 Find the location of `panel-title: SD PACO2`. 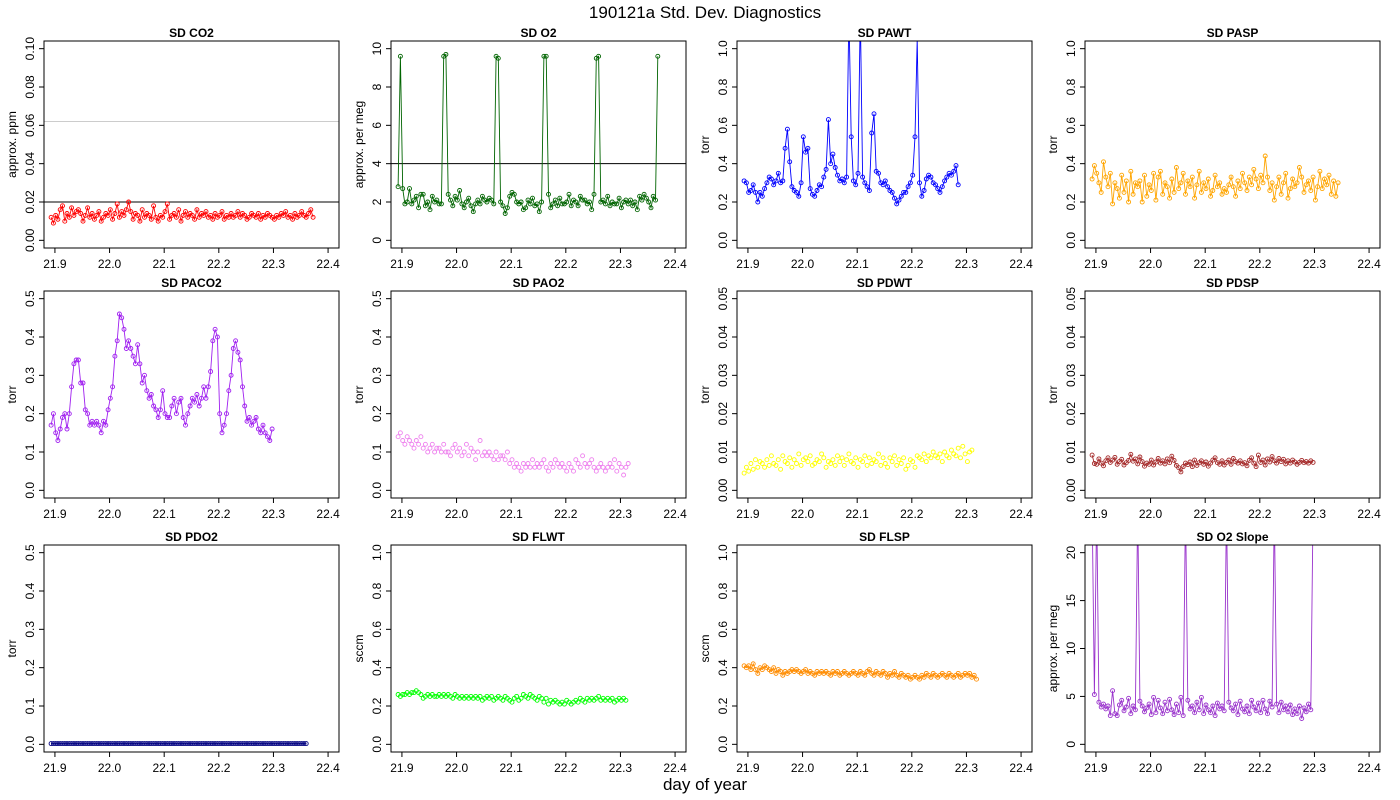

panel-title: SD PACO2 is located at coordinates (191, 283).